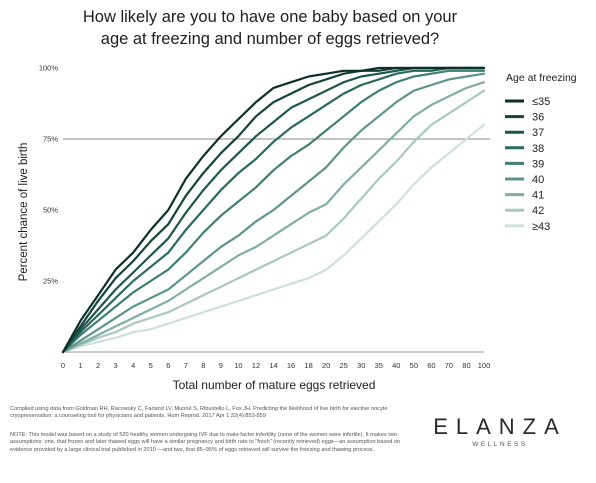 The image size is (596, 483). I want to click on y-tick-label: 25%, so click(50, 281).